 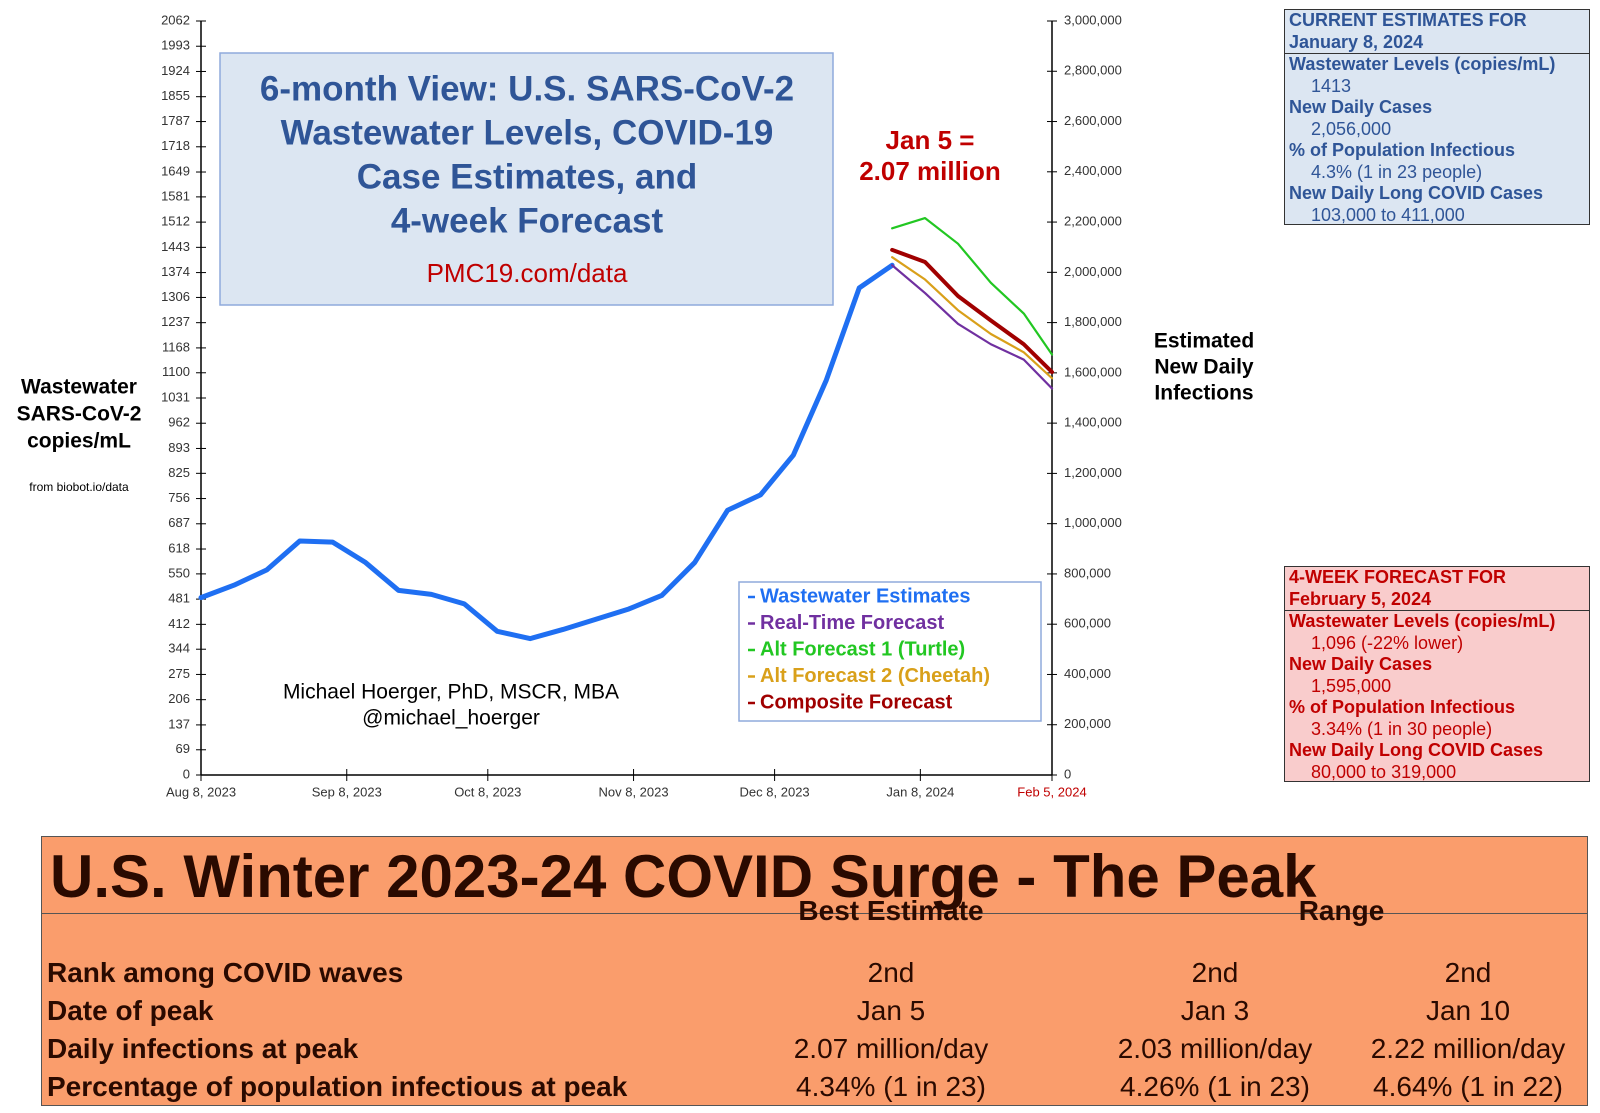 I want to click on column-header: Best Estimate, so click(x=891, y=910).